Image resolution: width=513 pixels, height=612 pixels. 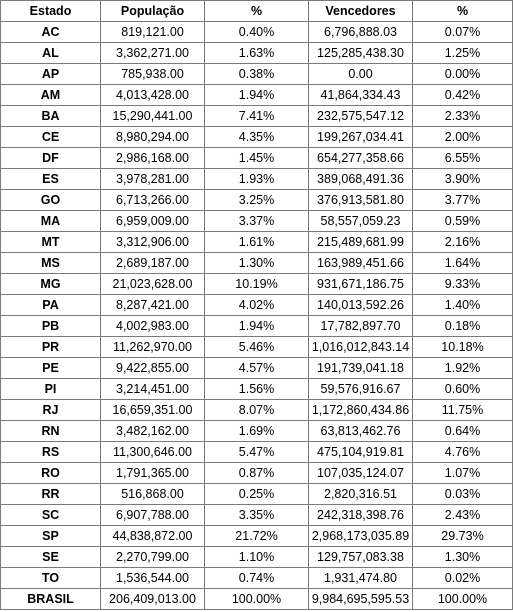 What do you see at coordinates (50, 326) in the screenshot?
I see `state-code-cell: PB` at bounding box center [50, 326].